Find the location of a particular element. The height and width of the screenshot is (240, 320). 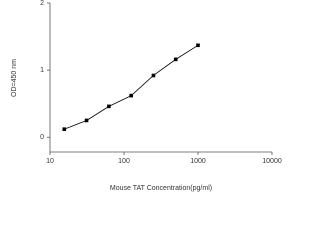

x-tick-label: 10 is located at coordinates (50, 161).